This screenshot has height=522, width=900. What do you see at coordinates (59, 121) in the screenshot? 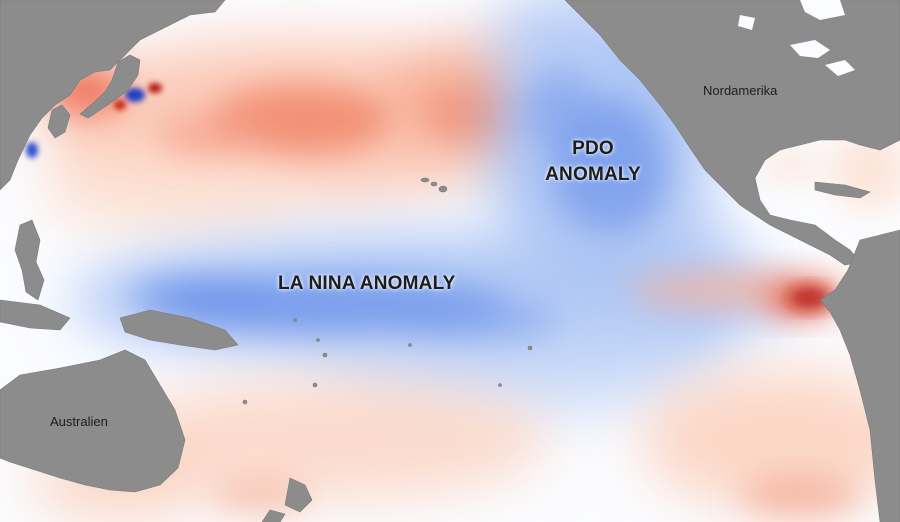
I see `korea-landmass` at bounding box center [59, 121].